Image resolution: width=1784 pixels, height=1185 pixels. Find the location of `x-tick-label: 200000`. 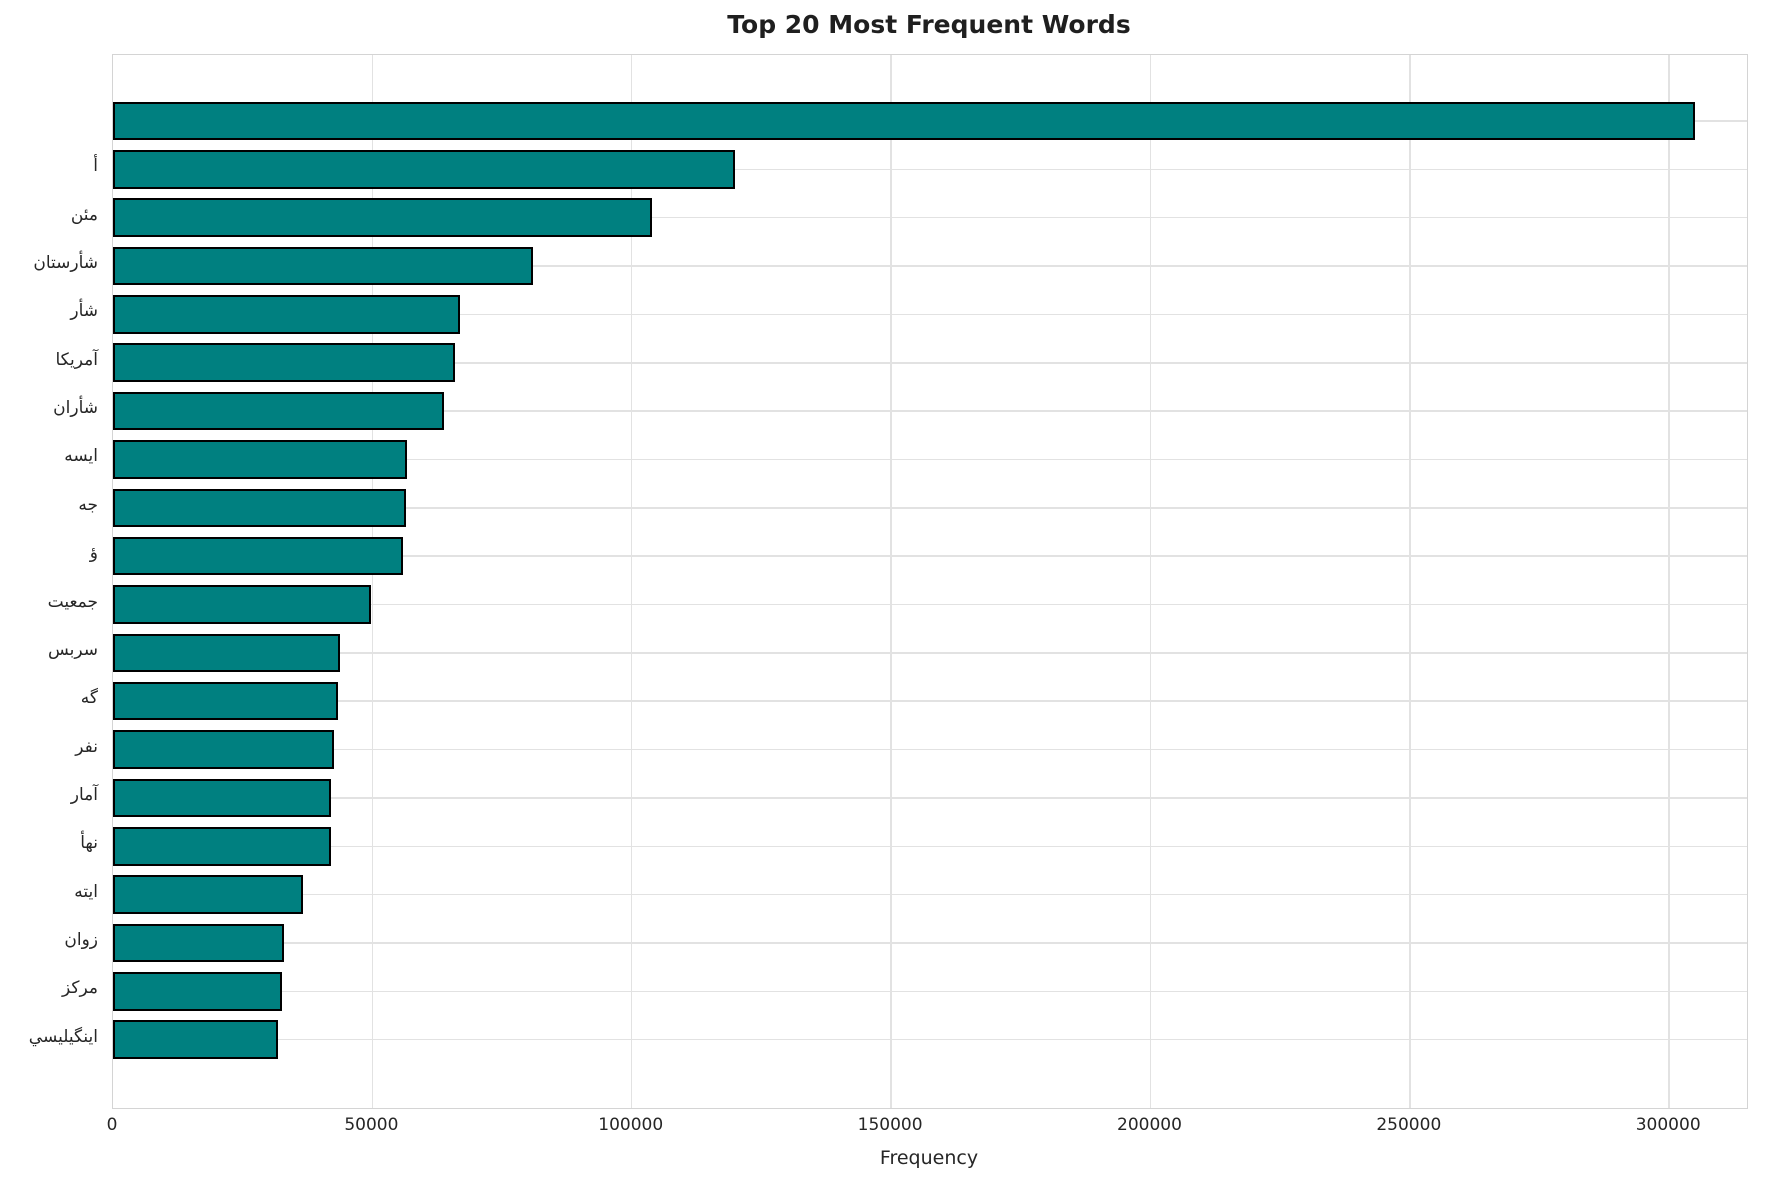

x-tick-label: 200000 is located at coordinates (1149, 1125).